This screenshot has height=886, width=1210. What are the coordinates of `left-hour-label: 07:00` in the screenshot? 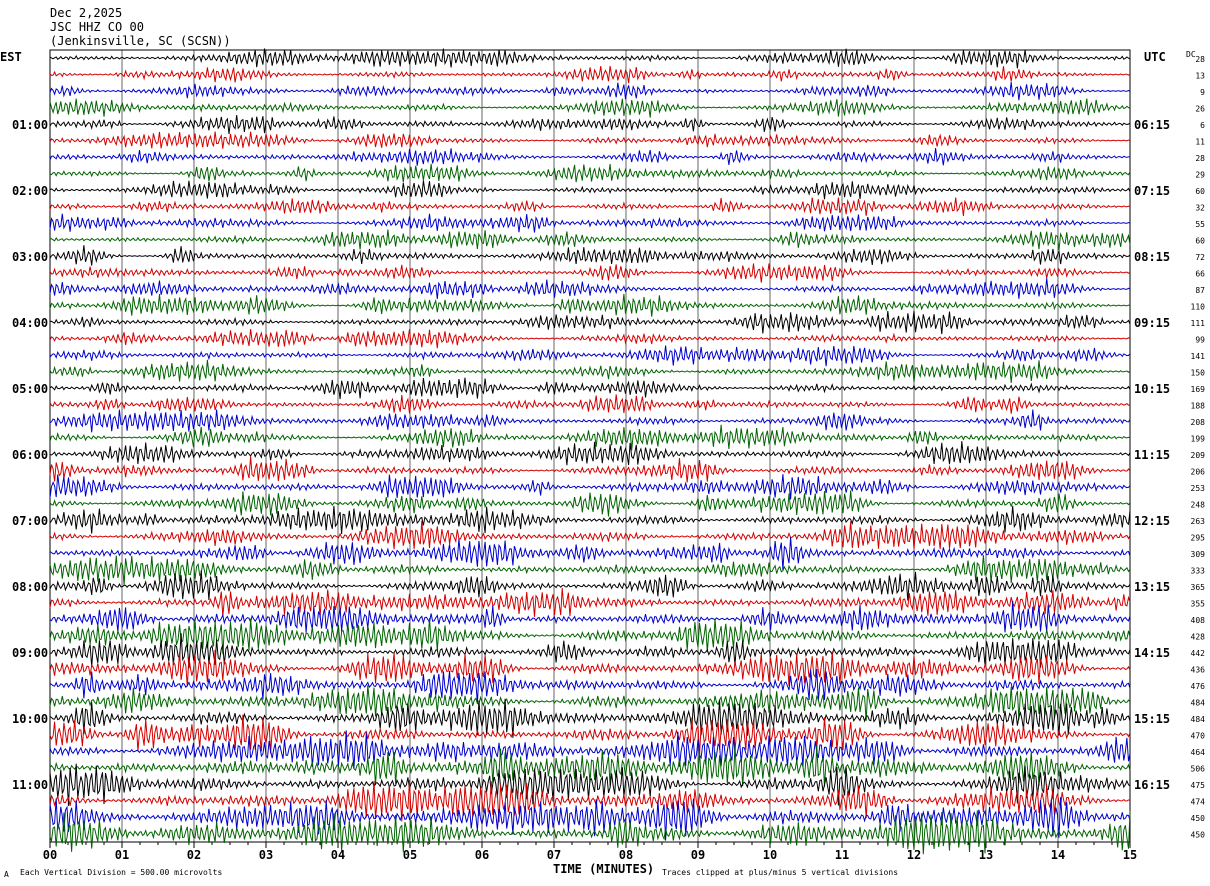 It's located at (30, 521).